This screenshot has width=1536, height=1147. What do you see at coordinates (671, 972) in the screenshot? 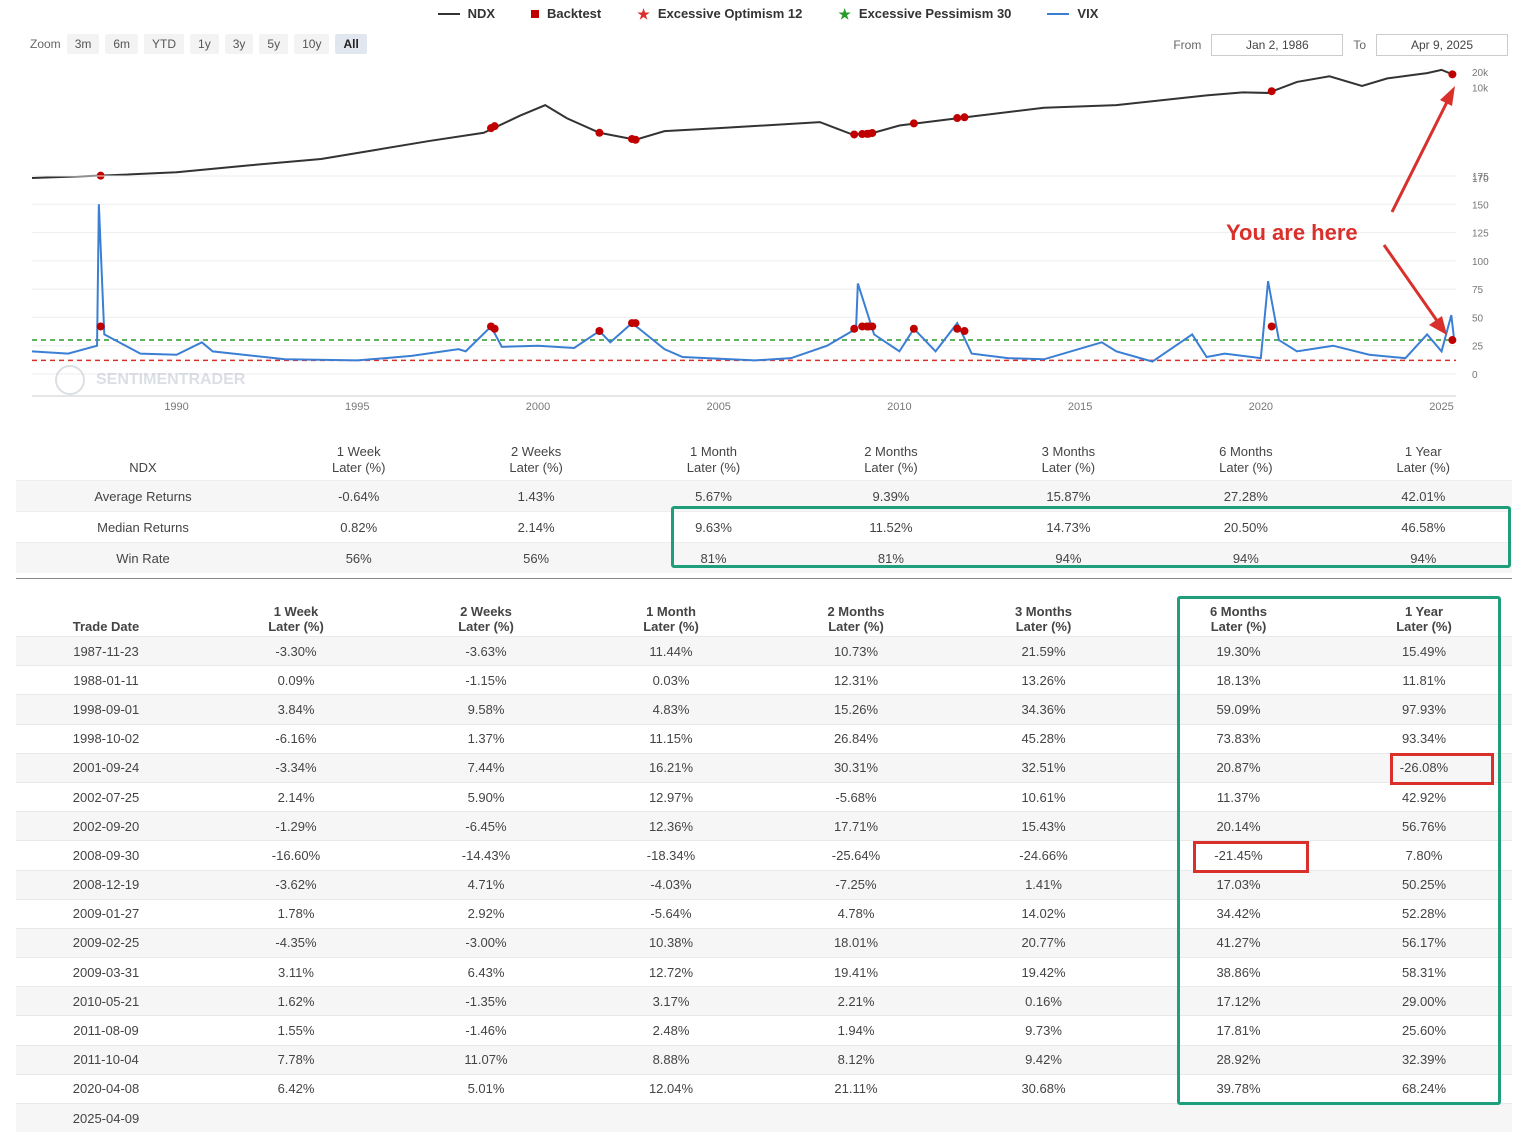
I see `trade-return-cell: 12.72%` at bounding box center [671, 972].